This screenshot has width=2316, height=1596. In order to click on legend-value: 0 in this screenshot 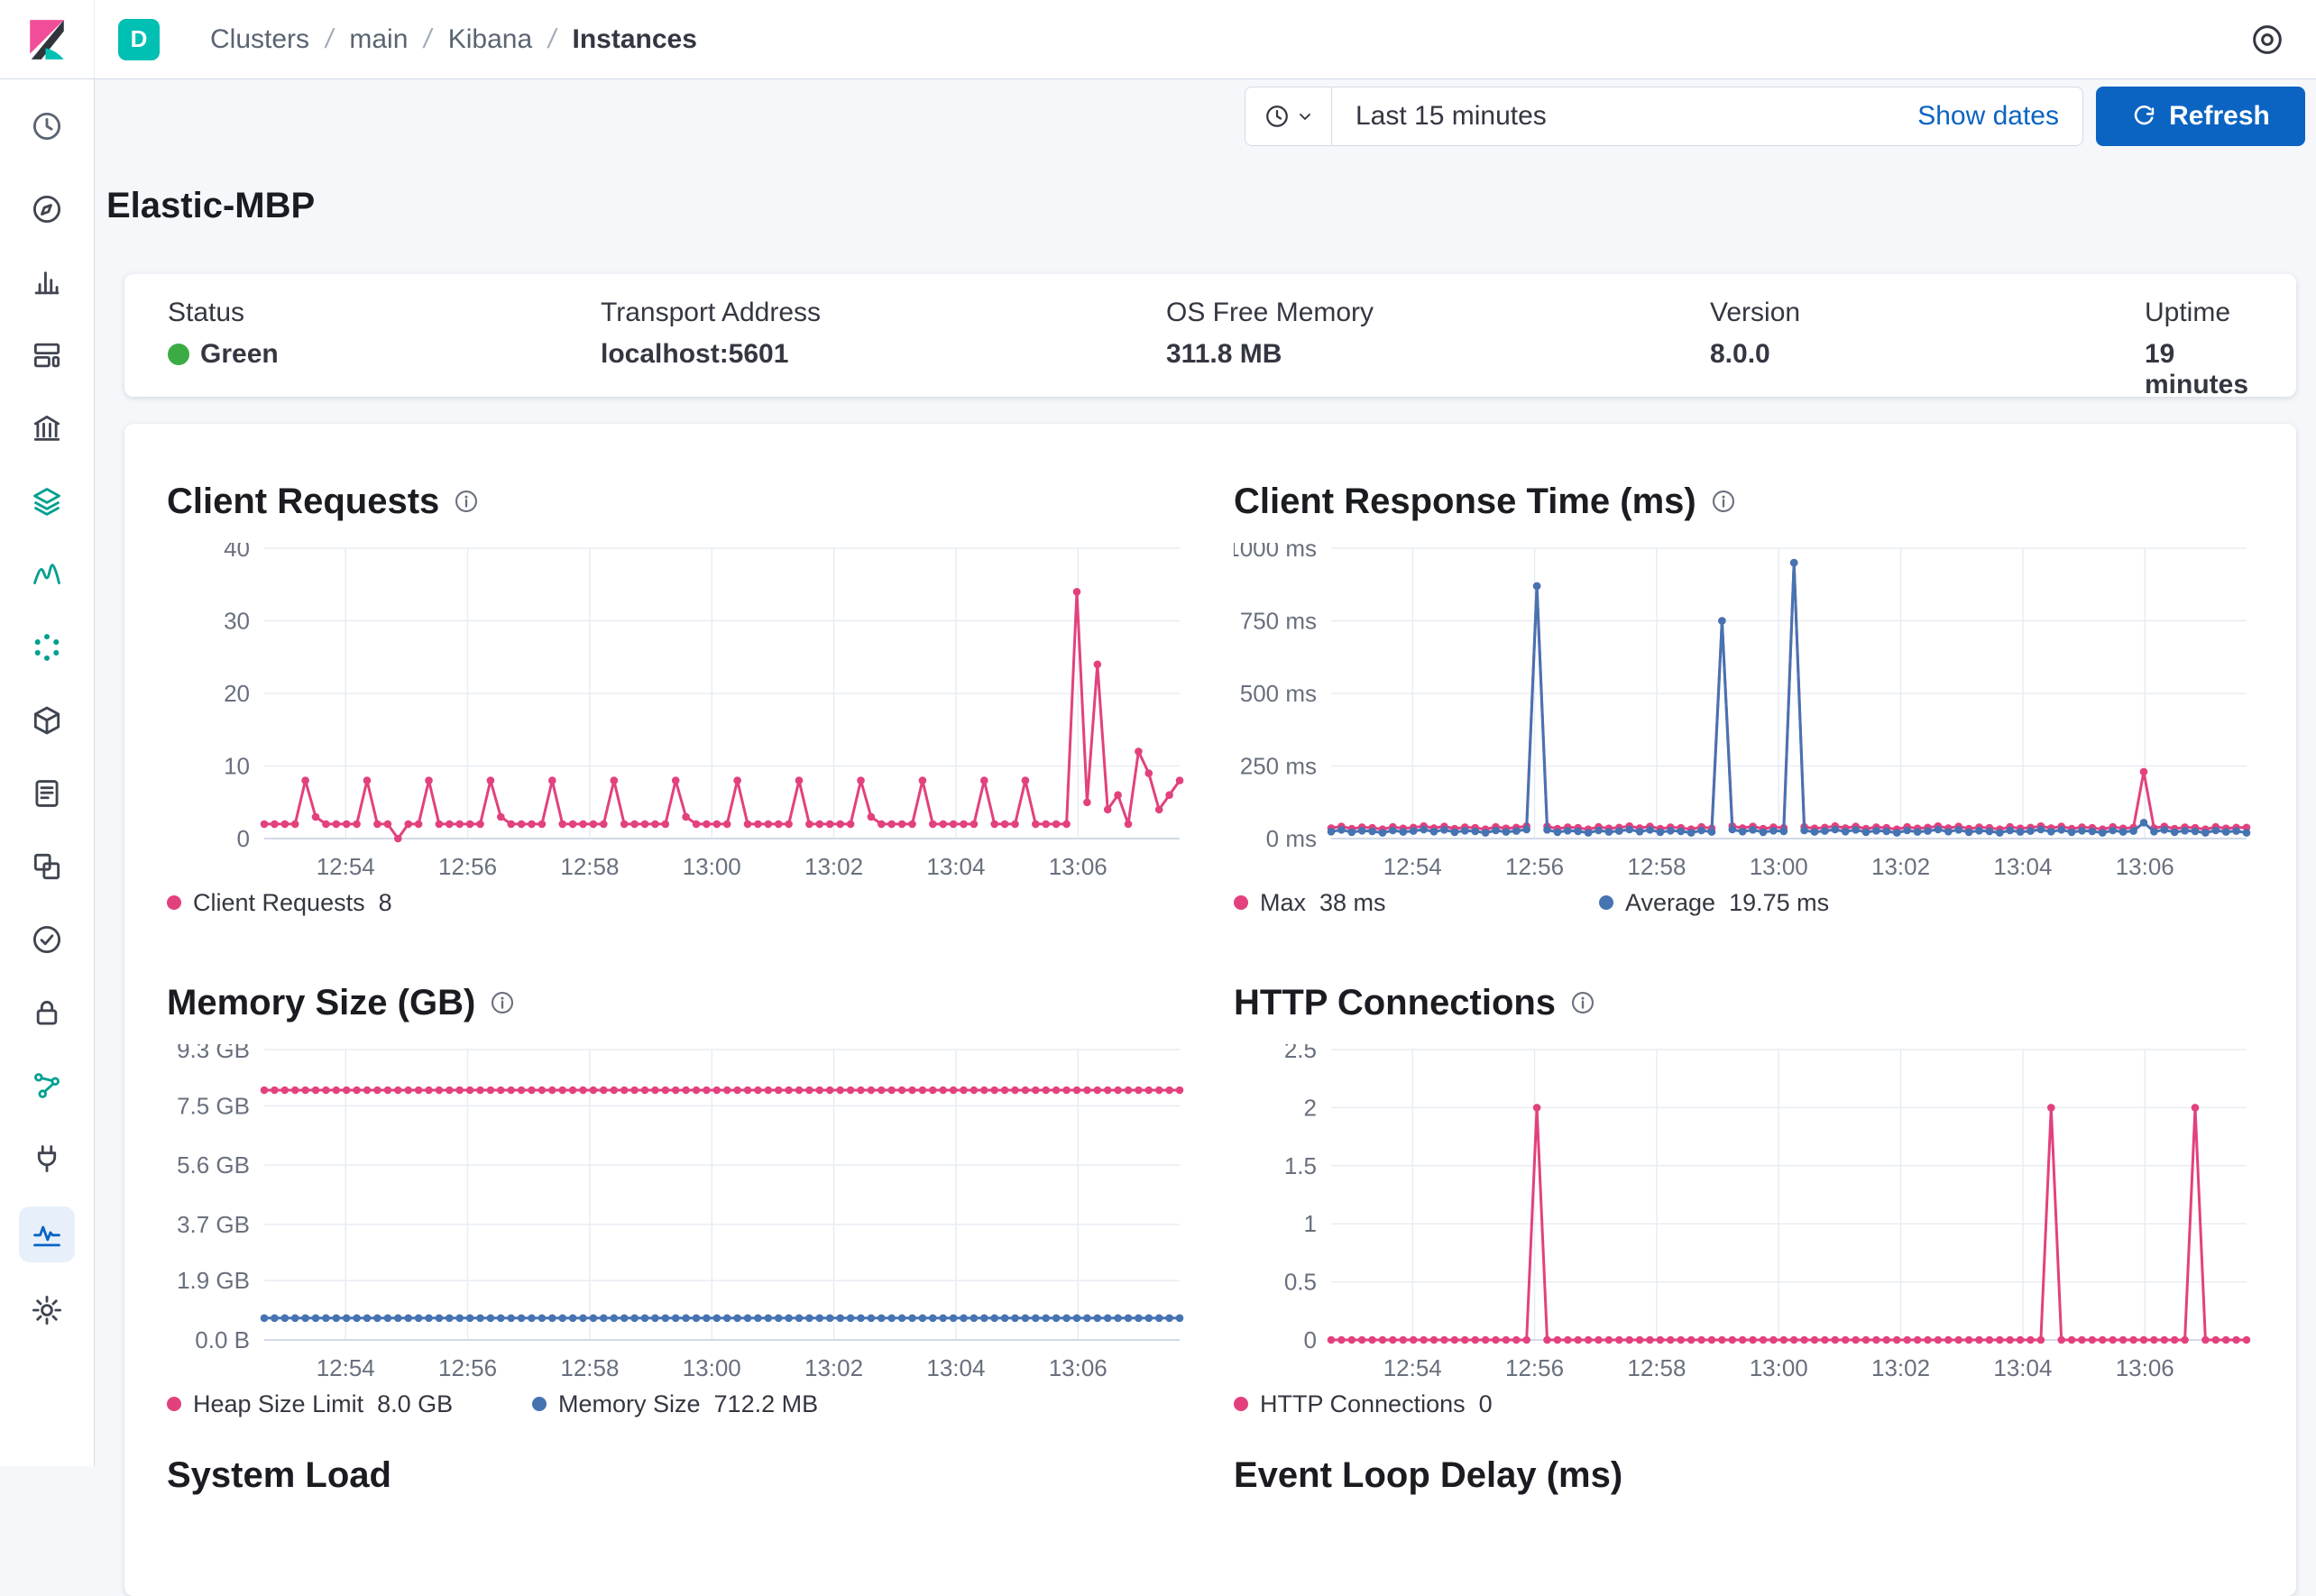, I will do `click(1486, 1404)`.